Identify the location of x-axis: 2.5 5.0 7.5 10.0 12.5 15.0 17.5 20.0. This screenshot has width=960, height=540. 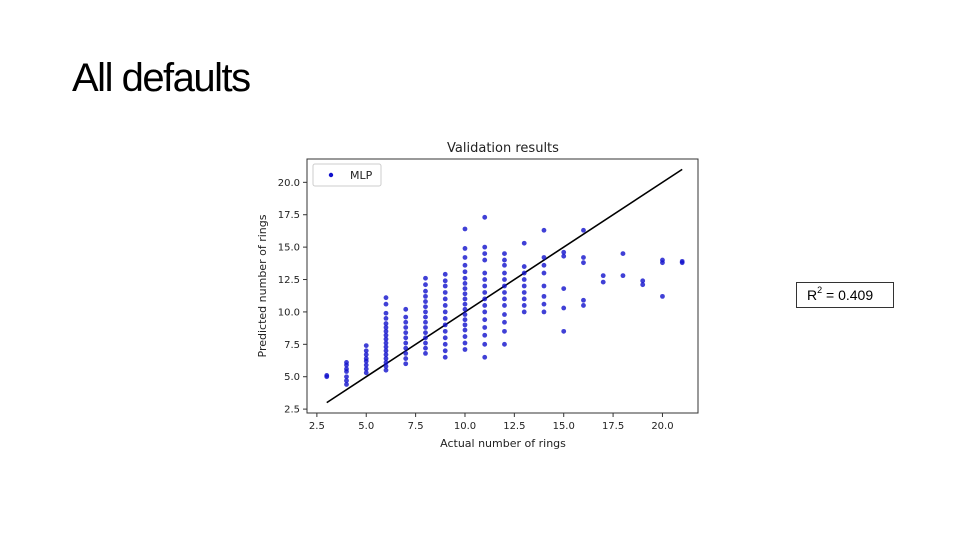
(491, 422).